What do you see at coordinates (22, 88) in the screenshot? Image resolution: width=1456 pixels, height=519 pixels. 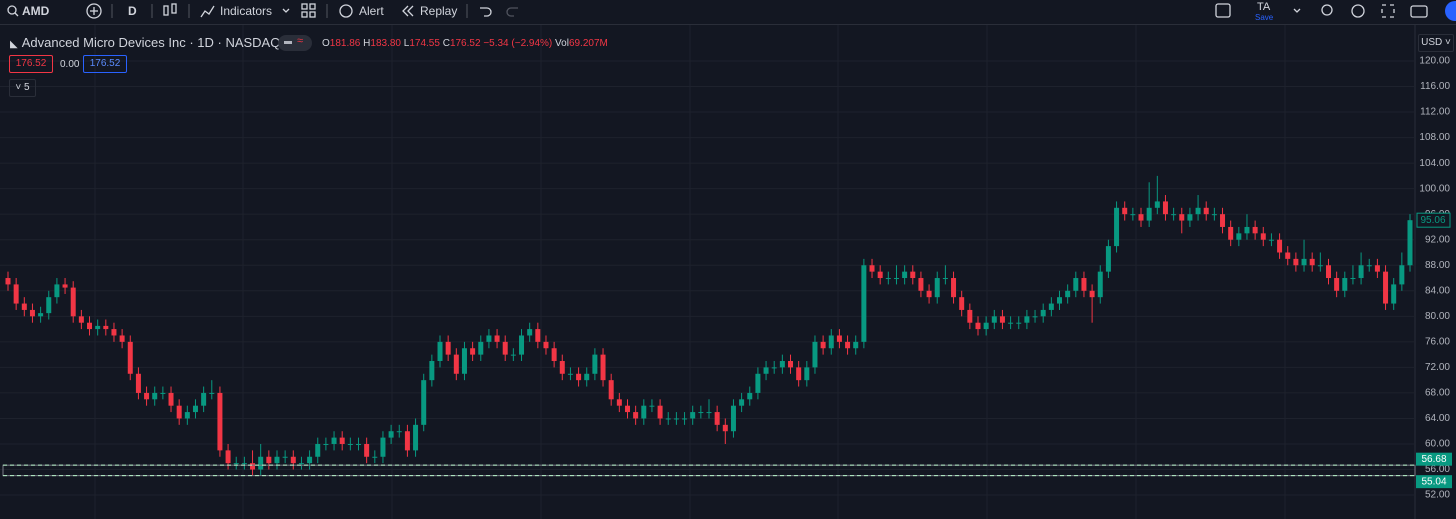 I see `collapse: ˅ 5` at bounding box center [22, 88].